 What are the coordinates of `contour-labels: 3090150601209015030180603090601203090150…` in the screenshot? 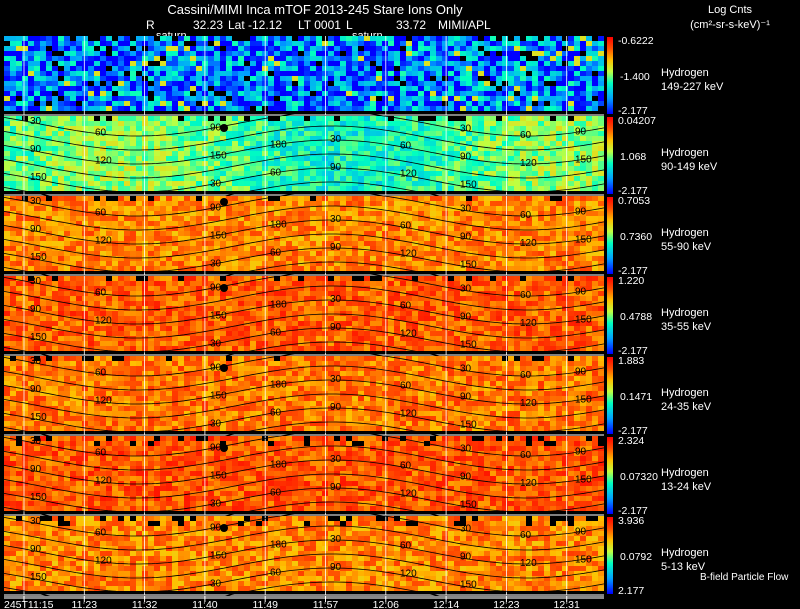 It's located at (311, 153).